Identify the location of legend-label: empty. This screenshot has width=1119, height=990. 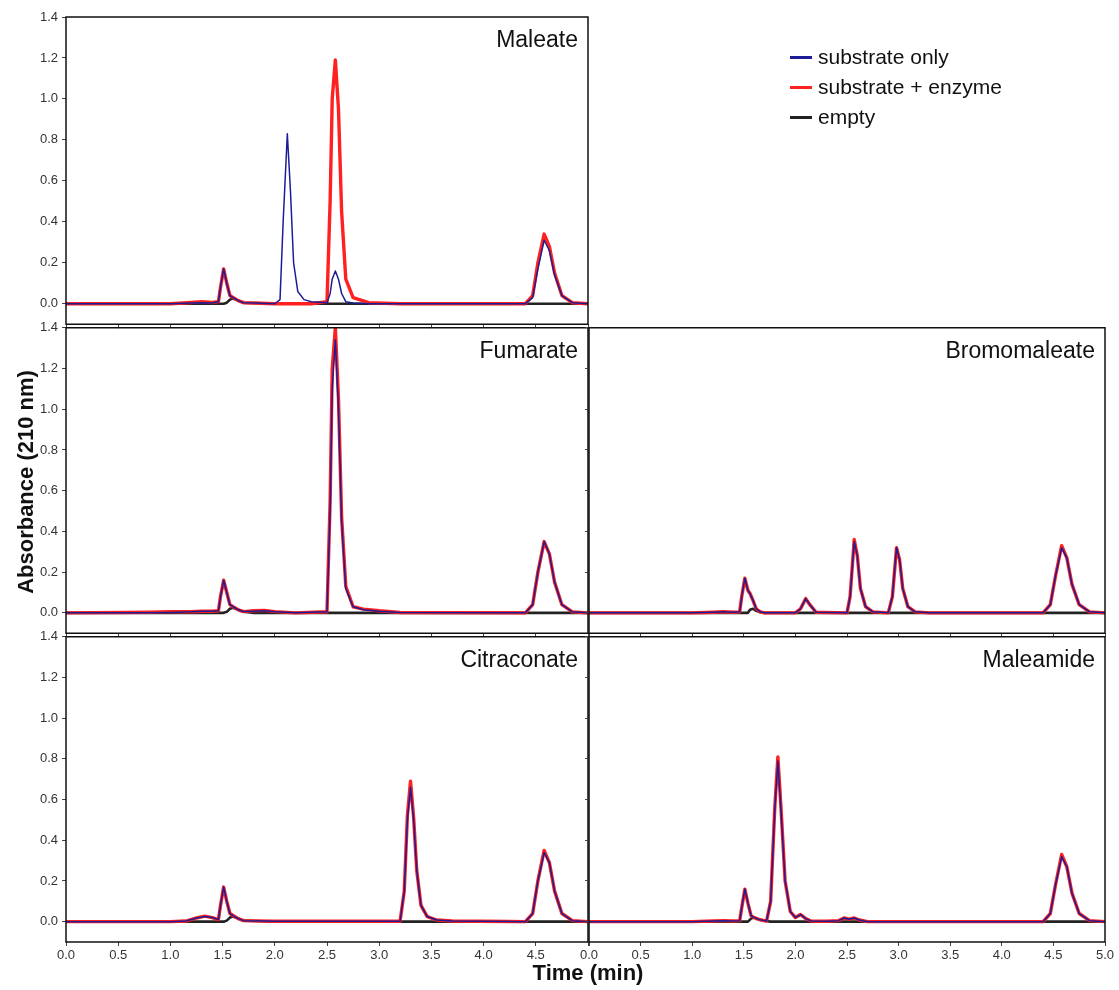
(847, 117).